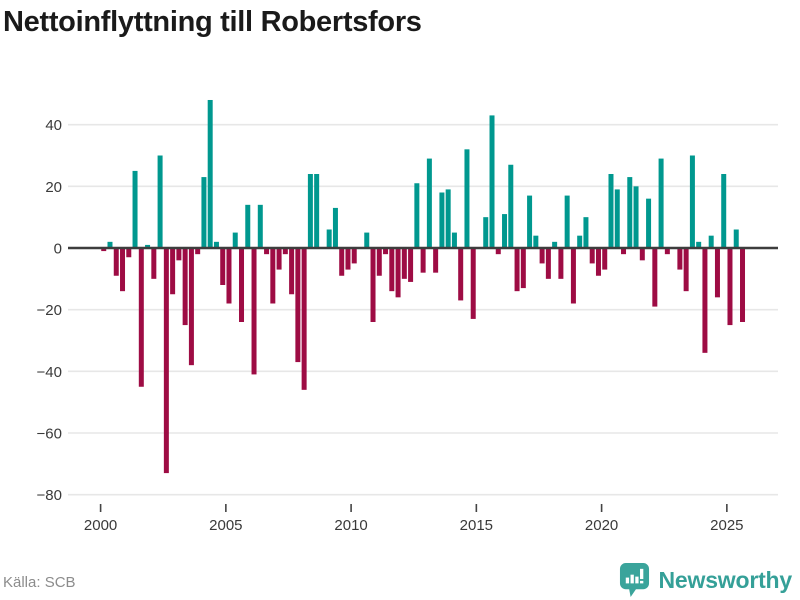  I want to click on bar-2020-q2, so click(611, 211).